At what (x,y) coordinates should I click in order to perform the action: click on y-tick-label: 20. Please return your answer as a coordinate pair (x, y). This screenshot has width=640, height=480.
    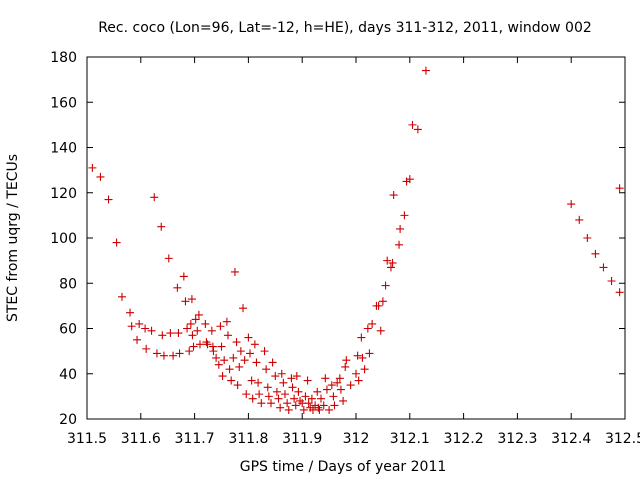
    Looking at the image, I should click on (68, 420).